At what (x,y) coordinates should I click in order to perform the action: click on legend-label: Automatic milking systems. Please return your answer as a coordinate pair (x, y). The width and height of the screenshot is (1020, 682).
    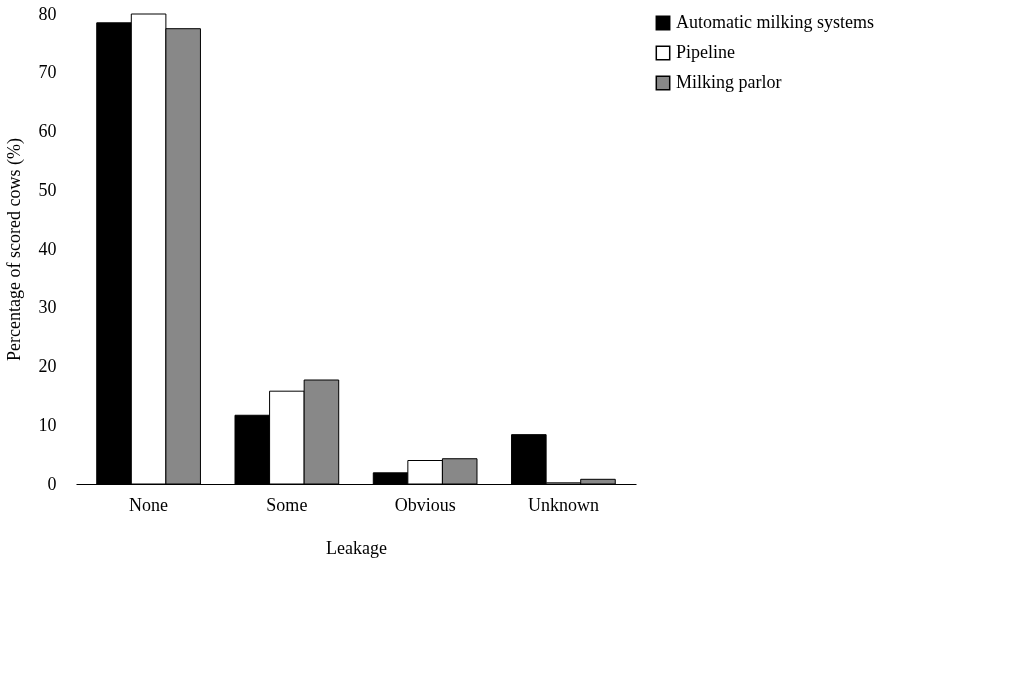
    Looking at the image, I should click on (775, 22).